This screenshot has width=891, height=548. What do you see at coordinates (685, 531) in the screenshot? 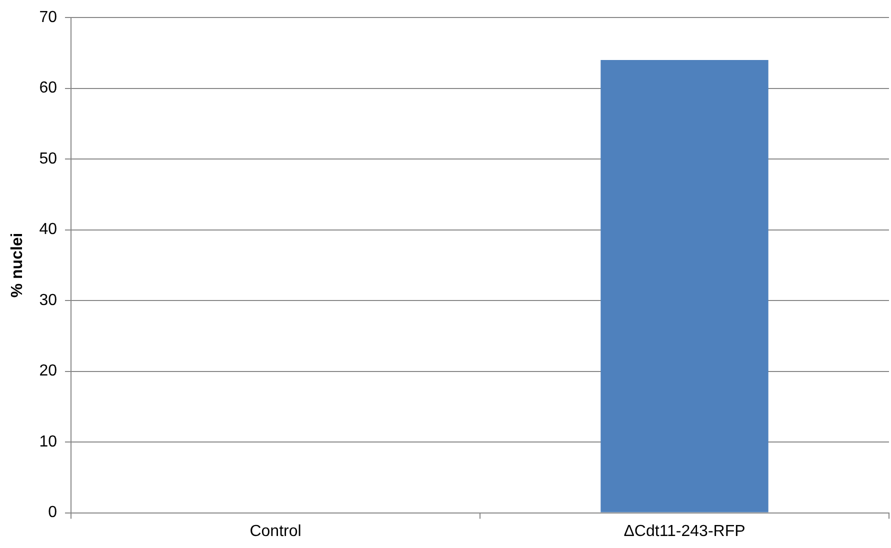
I see `x-tick-label: ΔCdt11-243-RFP` at bounding box center [685, 531].